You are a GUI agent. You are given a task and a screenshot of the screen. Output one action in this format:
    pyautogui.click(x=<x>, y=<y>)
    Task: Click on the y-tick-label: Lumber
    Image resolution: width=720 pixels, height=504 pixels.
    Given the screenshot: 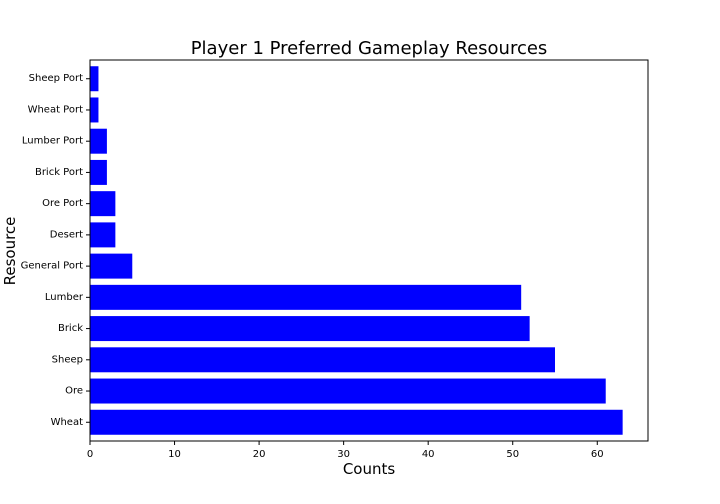 What is the action you would take?
    pyautogui.click(x=64, y=297)
    